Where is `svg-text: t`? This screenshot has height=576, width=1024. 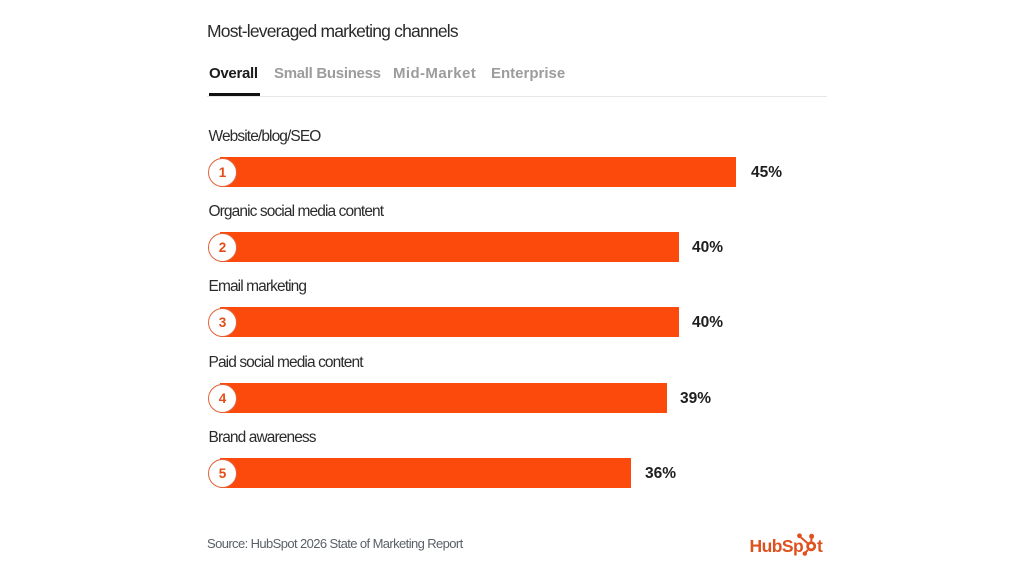 svg-text: t is located at coordinates (820, 546).